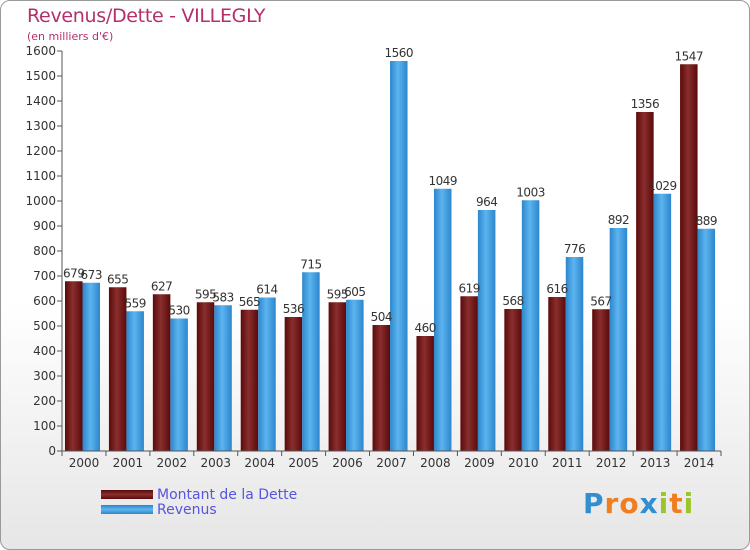  I want to click on chart-subtitle: (en milliers d'€), so click(70, 36).